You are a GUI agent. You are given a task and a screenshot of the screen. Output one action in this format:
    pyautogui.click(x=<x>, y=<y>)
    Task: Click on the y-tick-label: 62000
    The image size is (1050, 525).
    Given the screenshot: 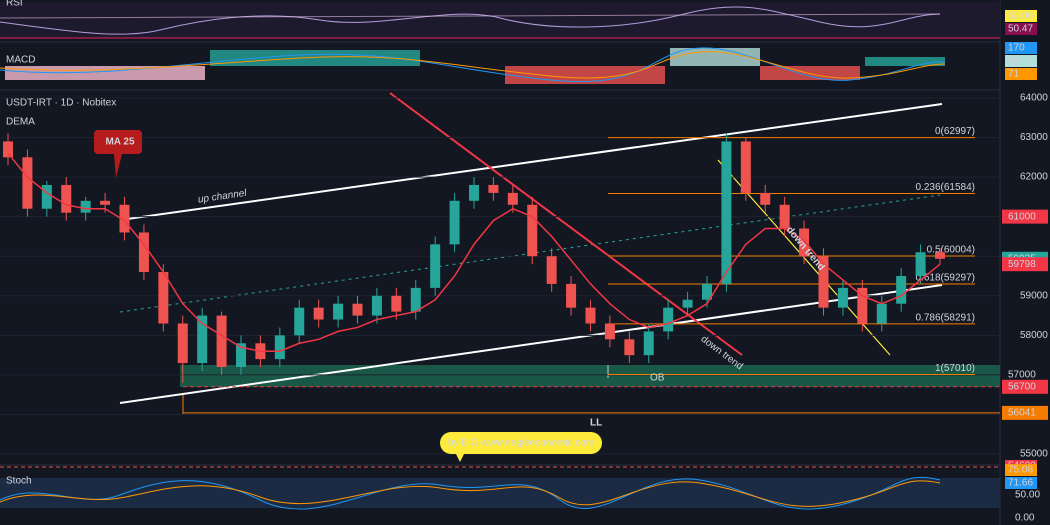 What is the action you would take?
    pyautogui.click(x=1034, y=177)
    